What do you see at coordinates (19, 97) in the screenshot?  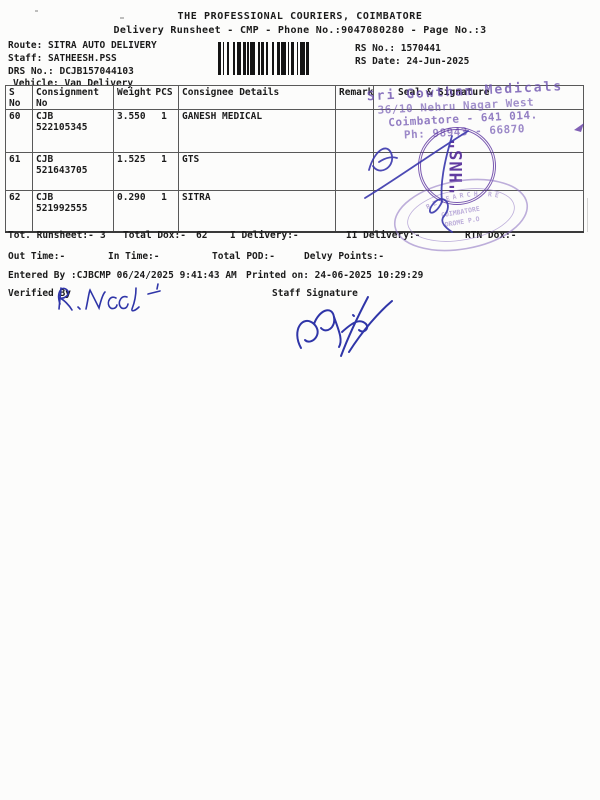 I see `col-header-sno: S No` at bounding box center [19, 97].